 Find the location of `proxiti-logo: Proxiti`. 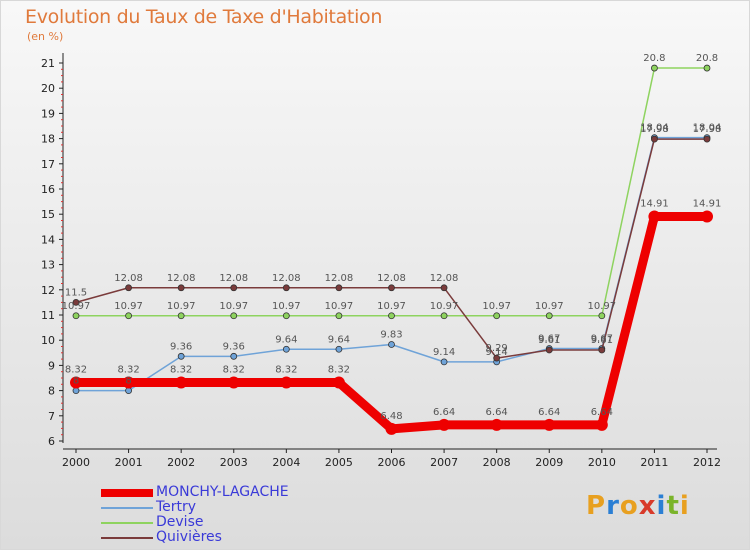

proxiti-logo: Proxiti is located at coordinates (638, 506).